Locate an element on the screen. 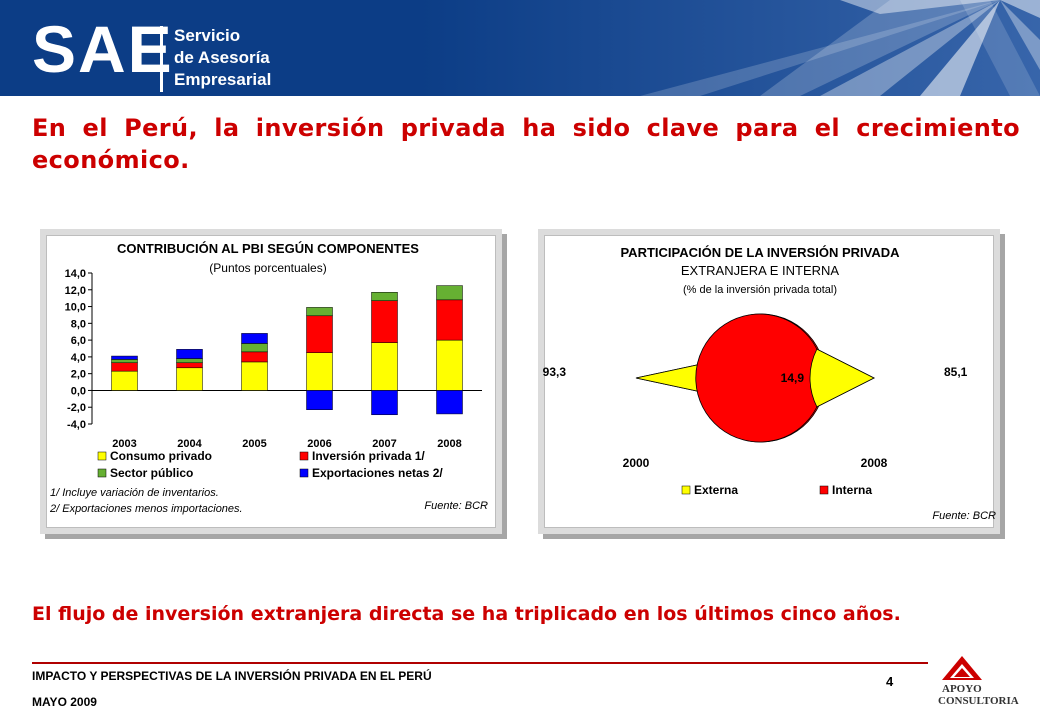  apoyo-logo-line: APOYO is located at coordinates (962, 689).